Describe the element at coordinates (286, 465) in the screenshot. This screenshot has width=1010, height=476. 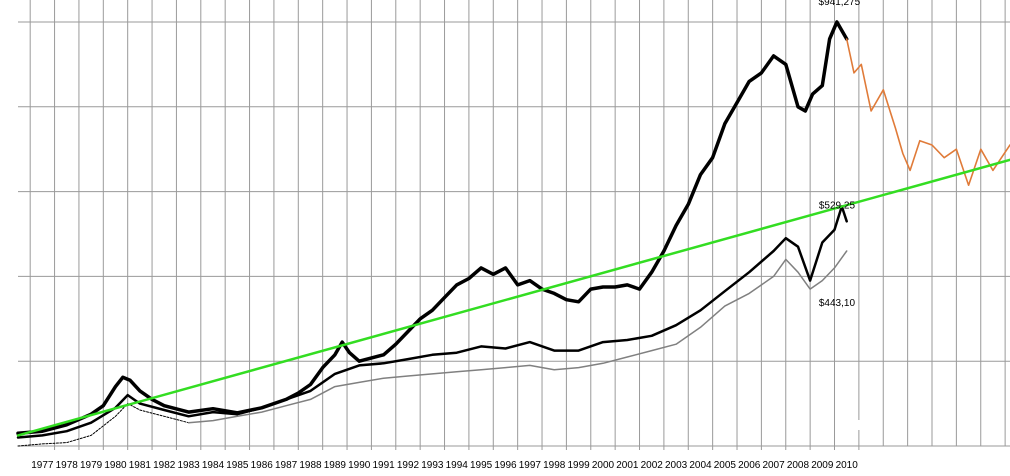
I see `x-tick-label: 1987` at that location.